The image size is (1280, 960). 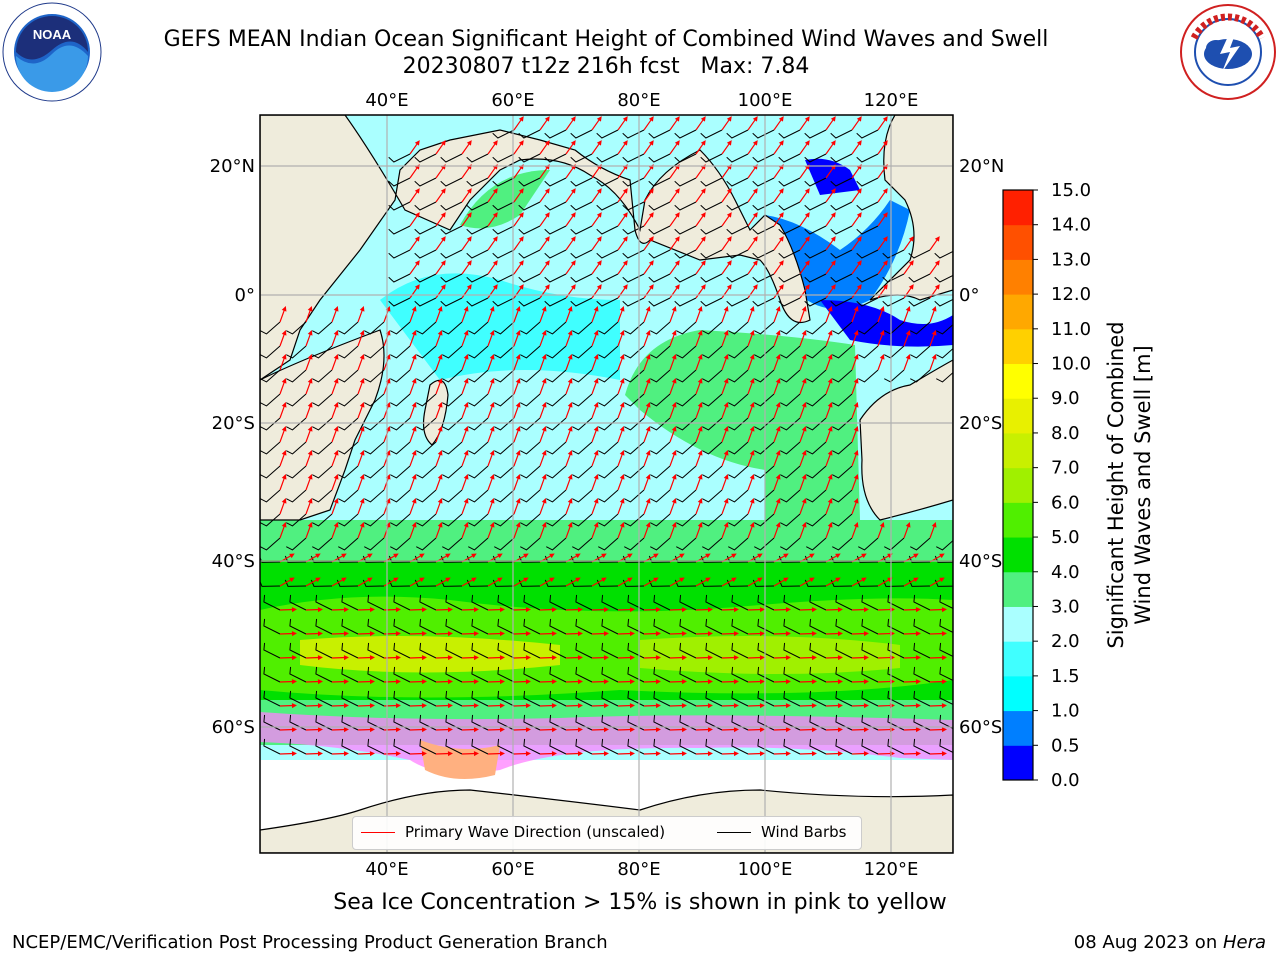 I want to click on colorbar-tick-label: 1.5, so click(x=1065, y=676).